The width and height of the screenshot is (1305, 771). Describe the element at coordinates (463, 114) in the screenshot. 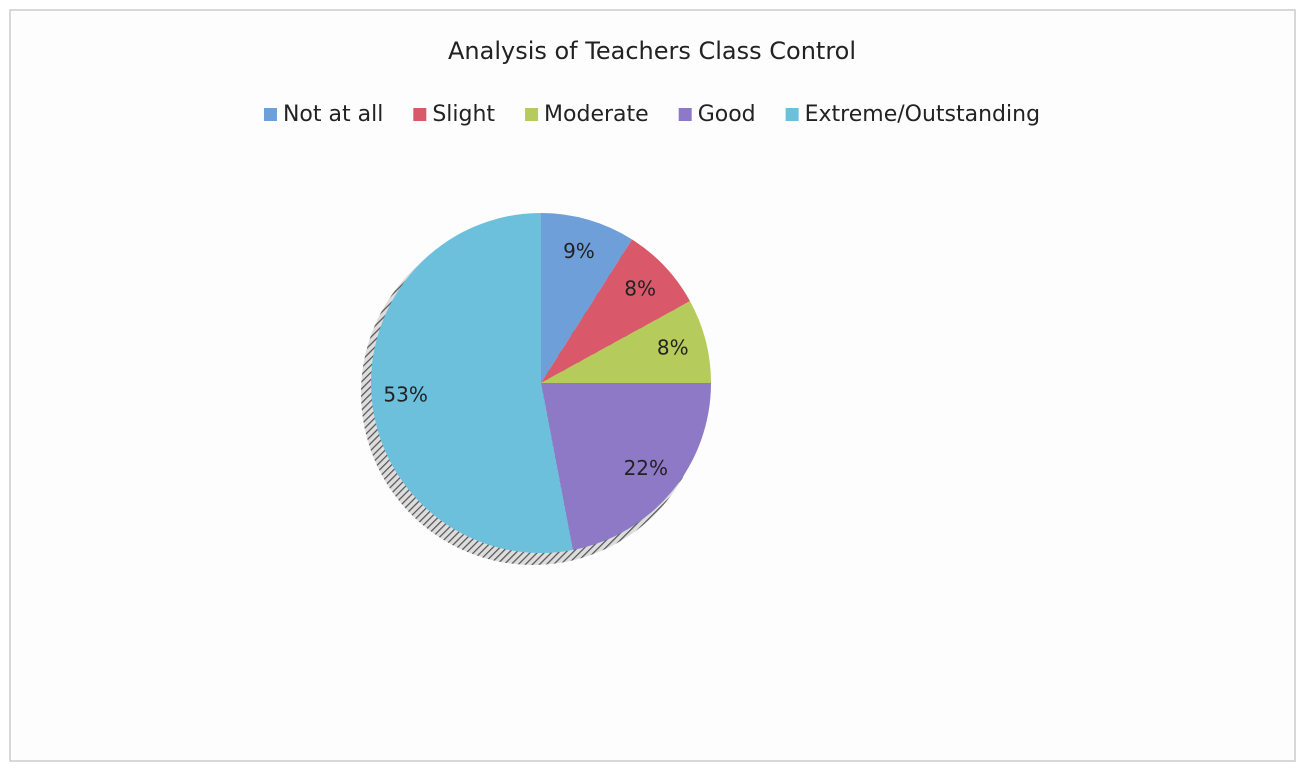

I see `legend-label: Slight` at that location.